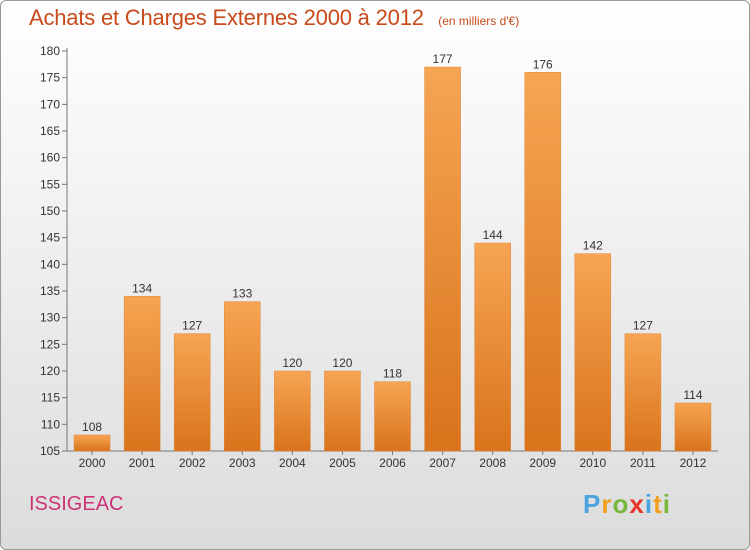 This screenshot has height=550, width=750. Describe the element at coordinates (76, 504) in the screenshot. I see `place-name: ISSIGEAC` at that location.